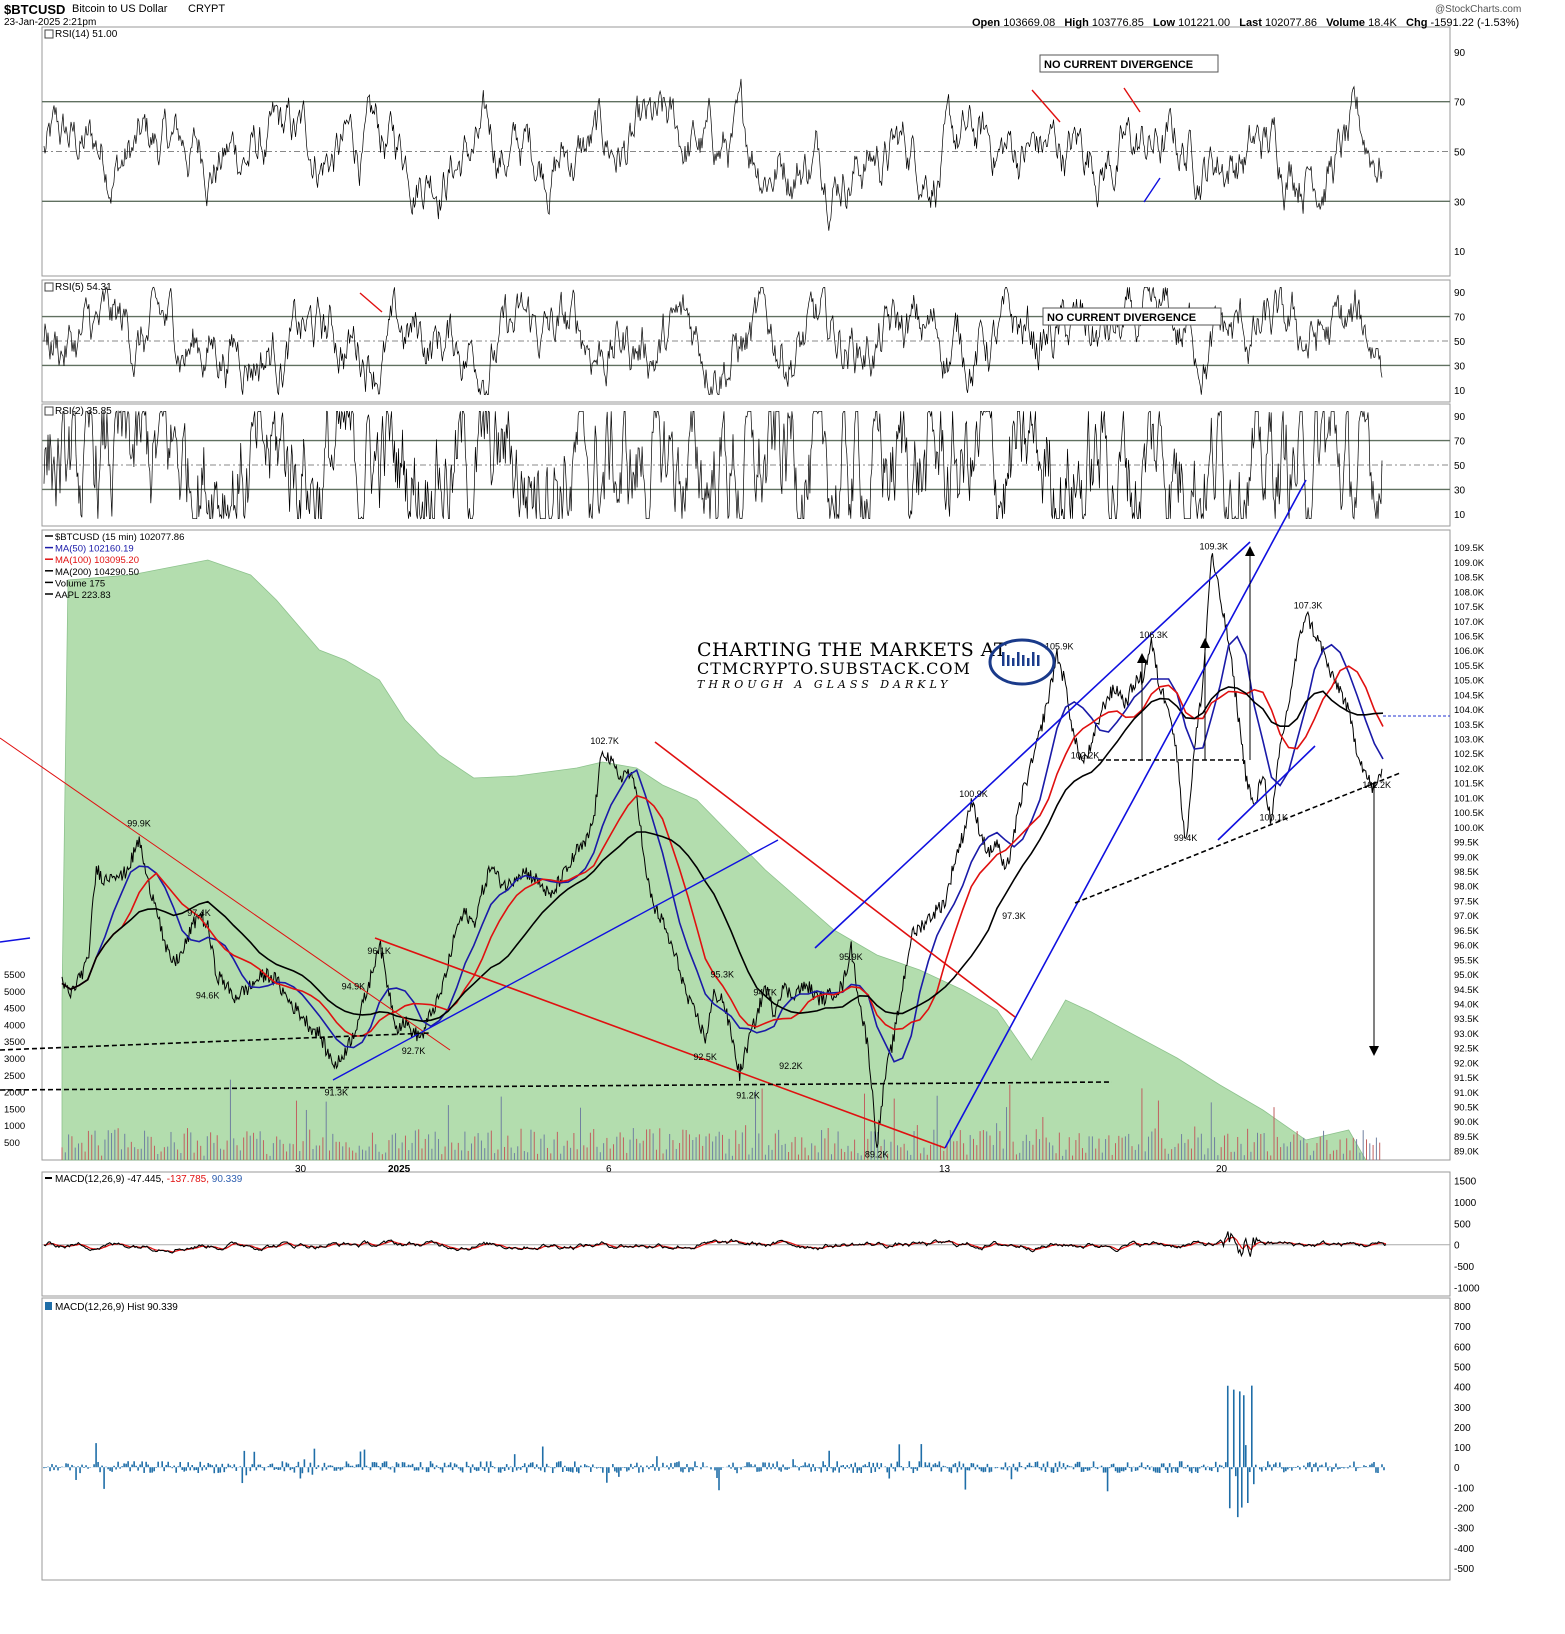 The image size is (1565, 1634). I want to click on price-tick-label: 99.5K, so click(1466, 843).